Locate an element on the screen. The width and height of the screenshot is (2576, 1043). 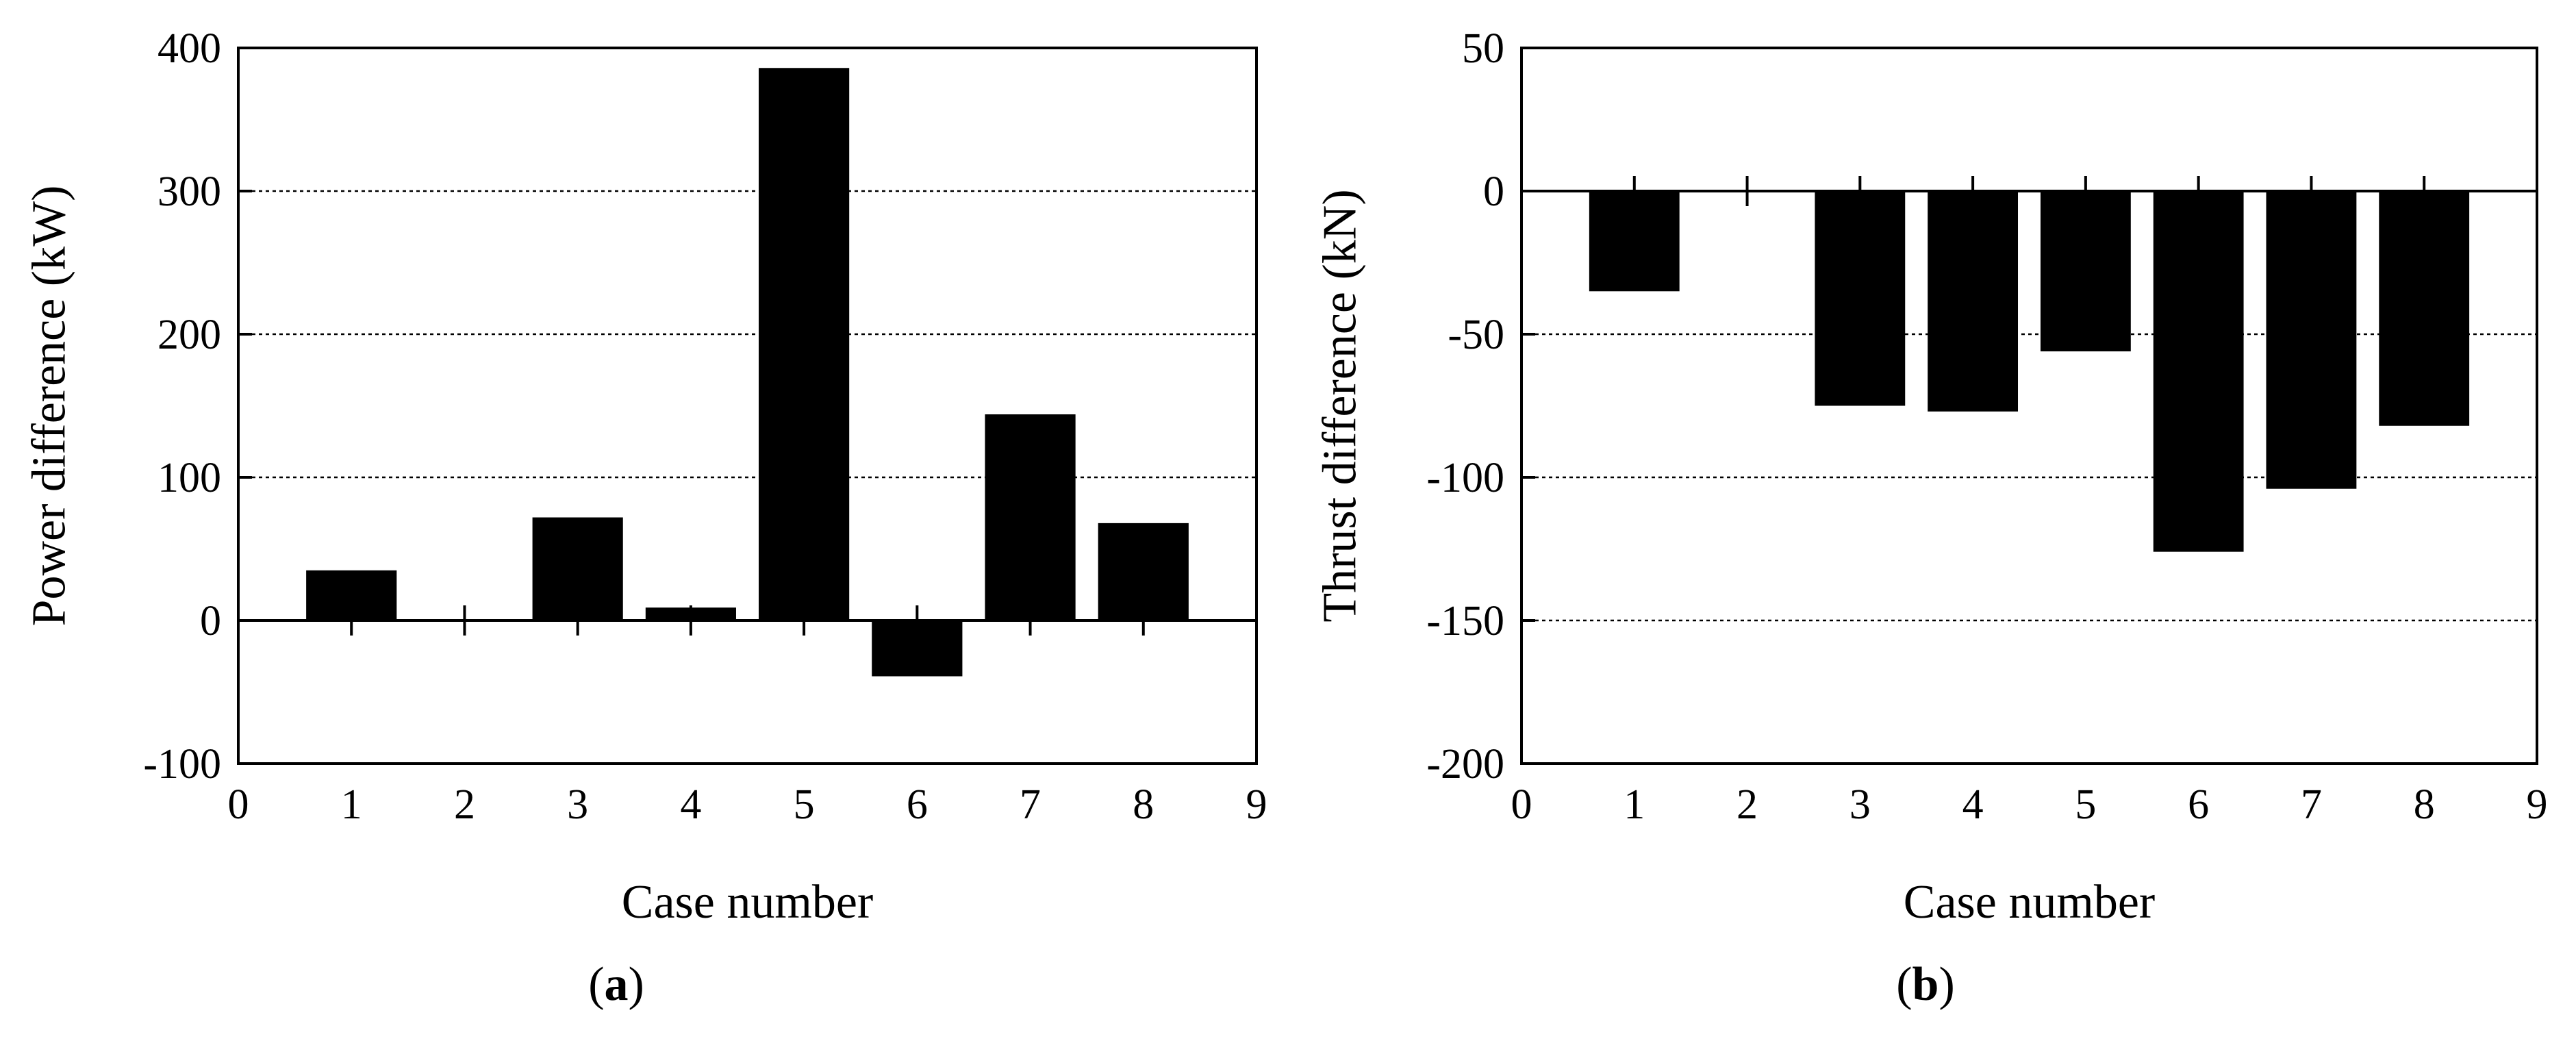
y-tick-label: -200 is located at coordinates (1465, 765).